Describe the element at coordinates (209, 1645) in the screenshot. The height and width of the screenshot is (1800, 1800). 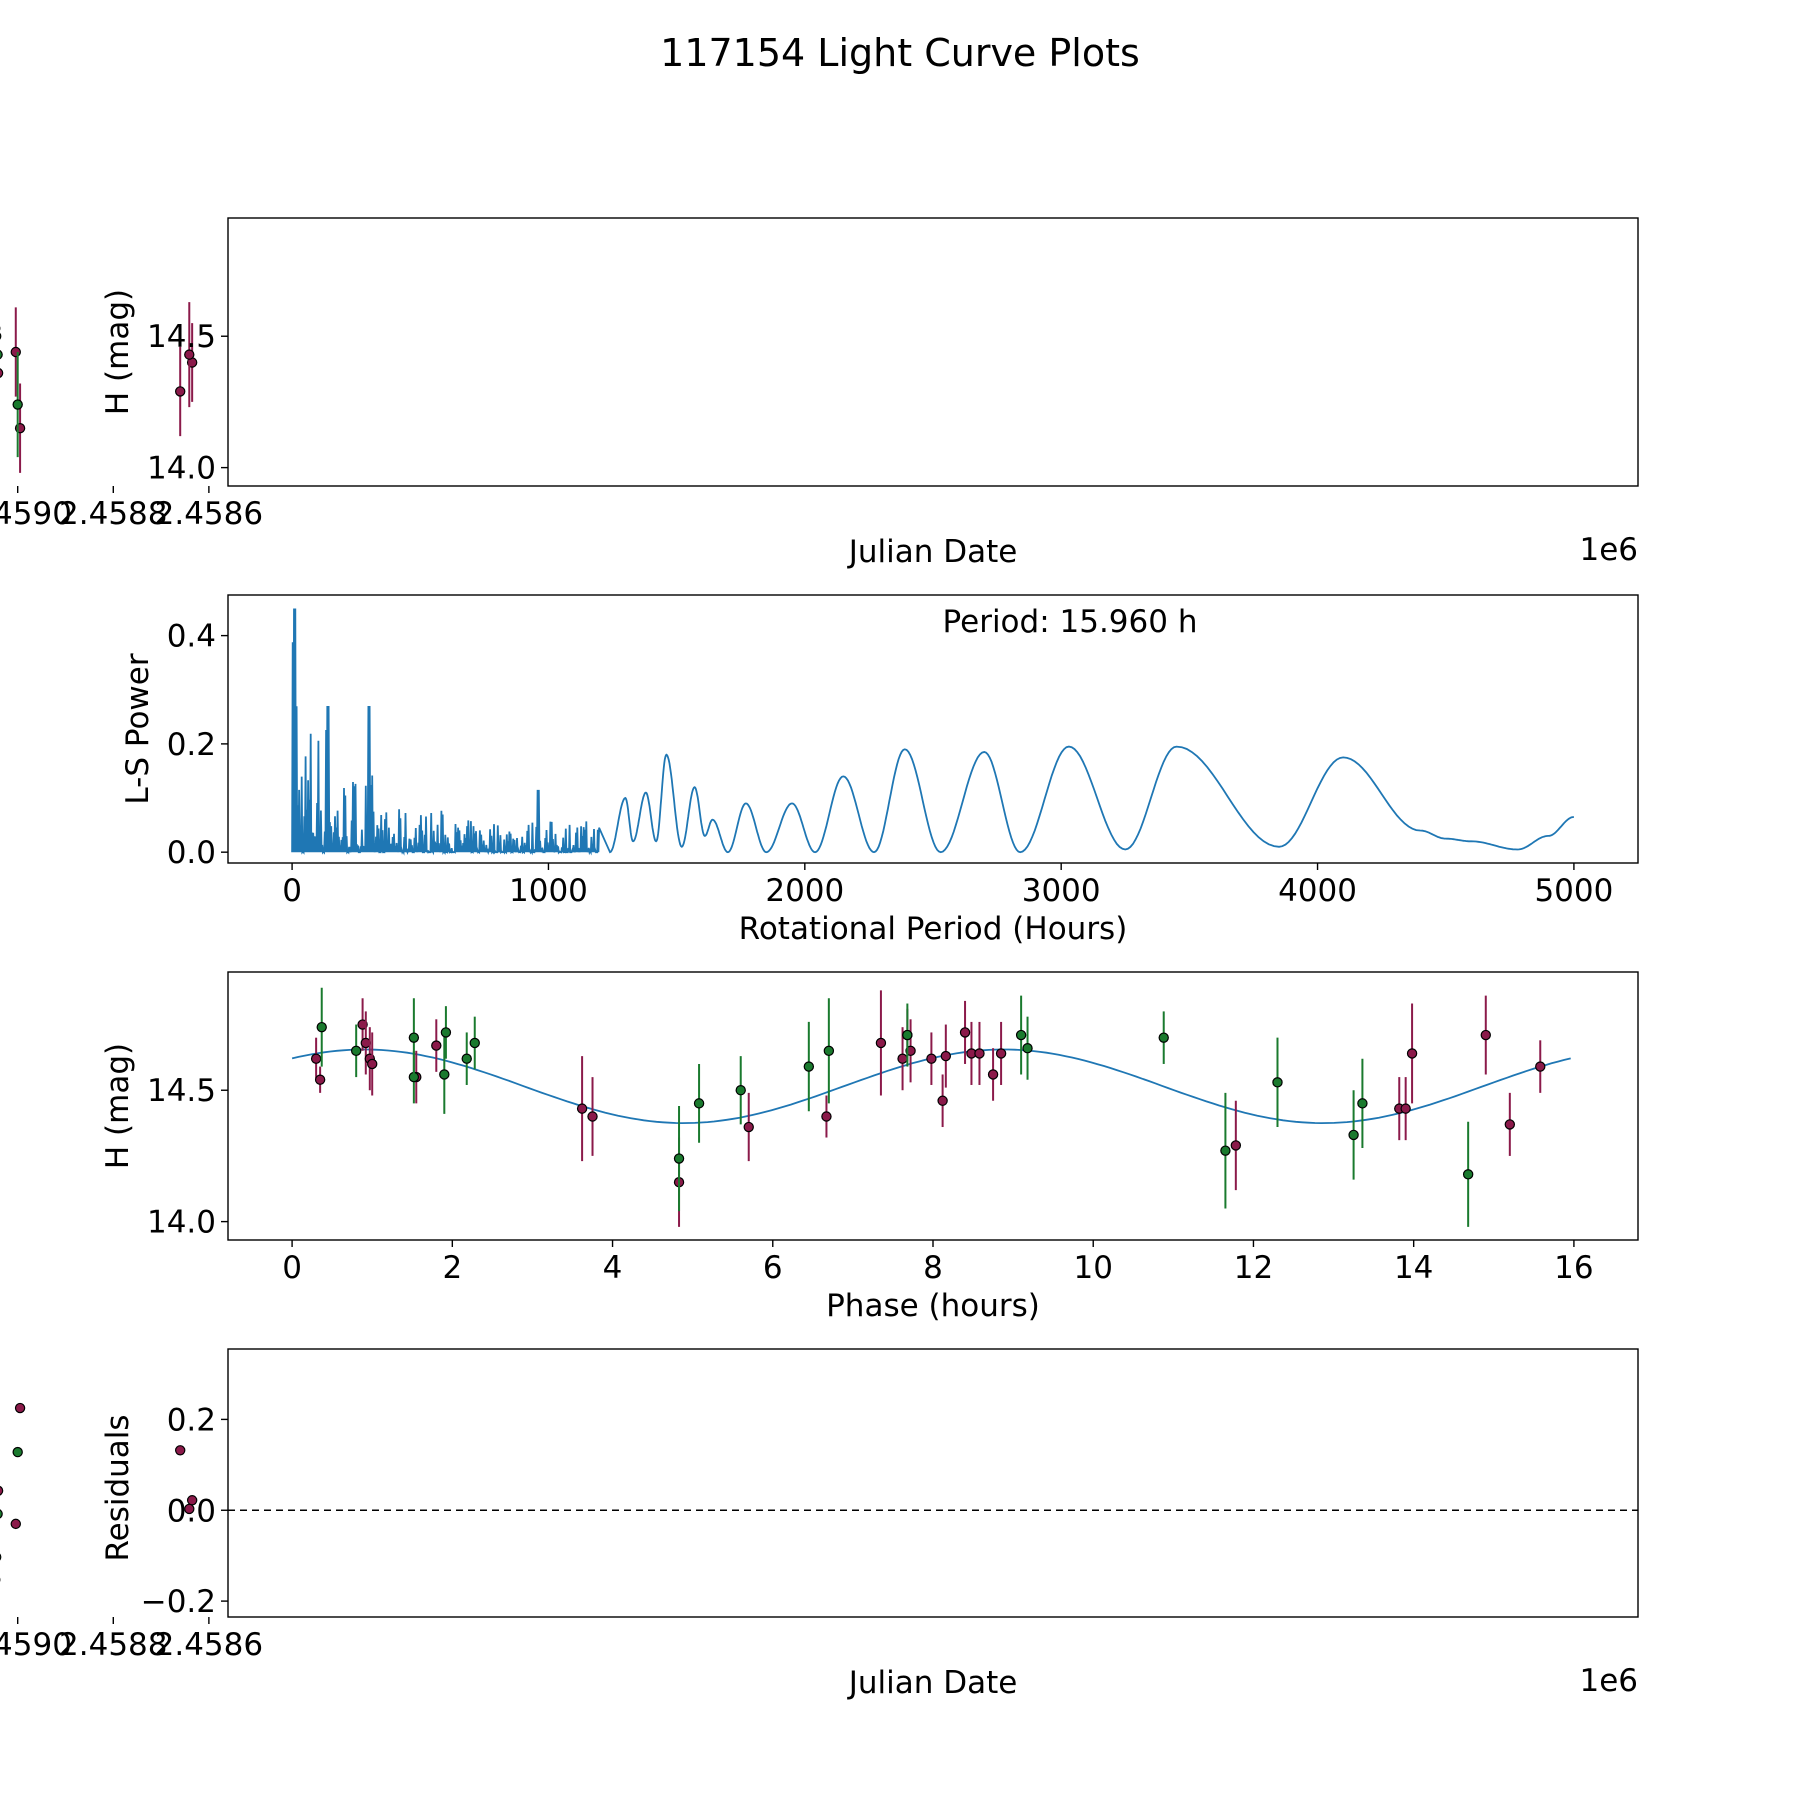
I see `residuals-xtick-label: 2.4586` at that location.